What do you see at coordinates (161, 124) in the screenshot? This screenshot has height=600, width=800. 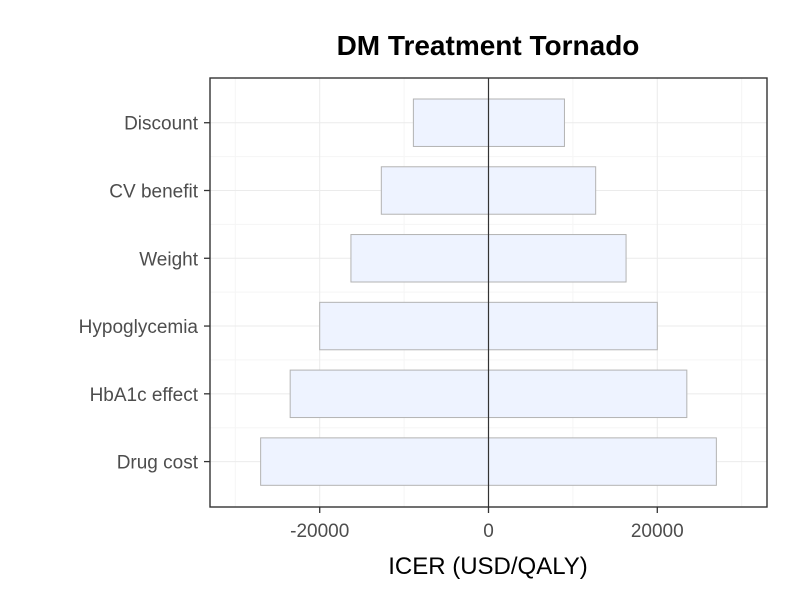 I see `y-tick-label: Discount` at bounding box center [161, 124].